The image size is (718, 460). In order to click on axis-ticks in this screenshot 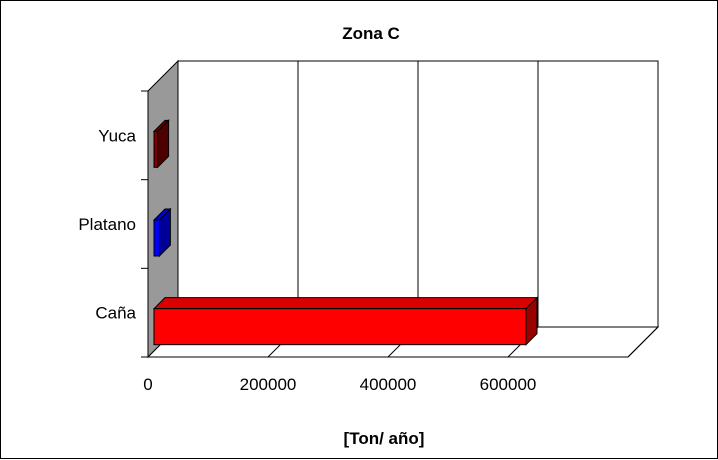, I will do `click(144, 224)`.